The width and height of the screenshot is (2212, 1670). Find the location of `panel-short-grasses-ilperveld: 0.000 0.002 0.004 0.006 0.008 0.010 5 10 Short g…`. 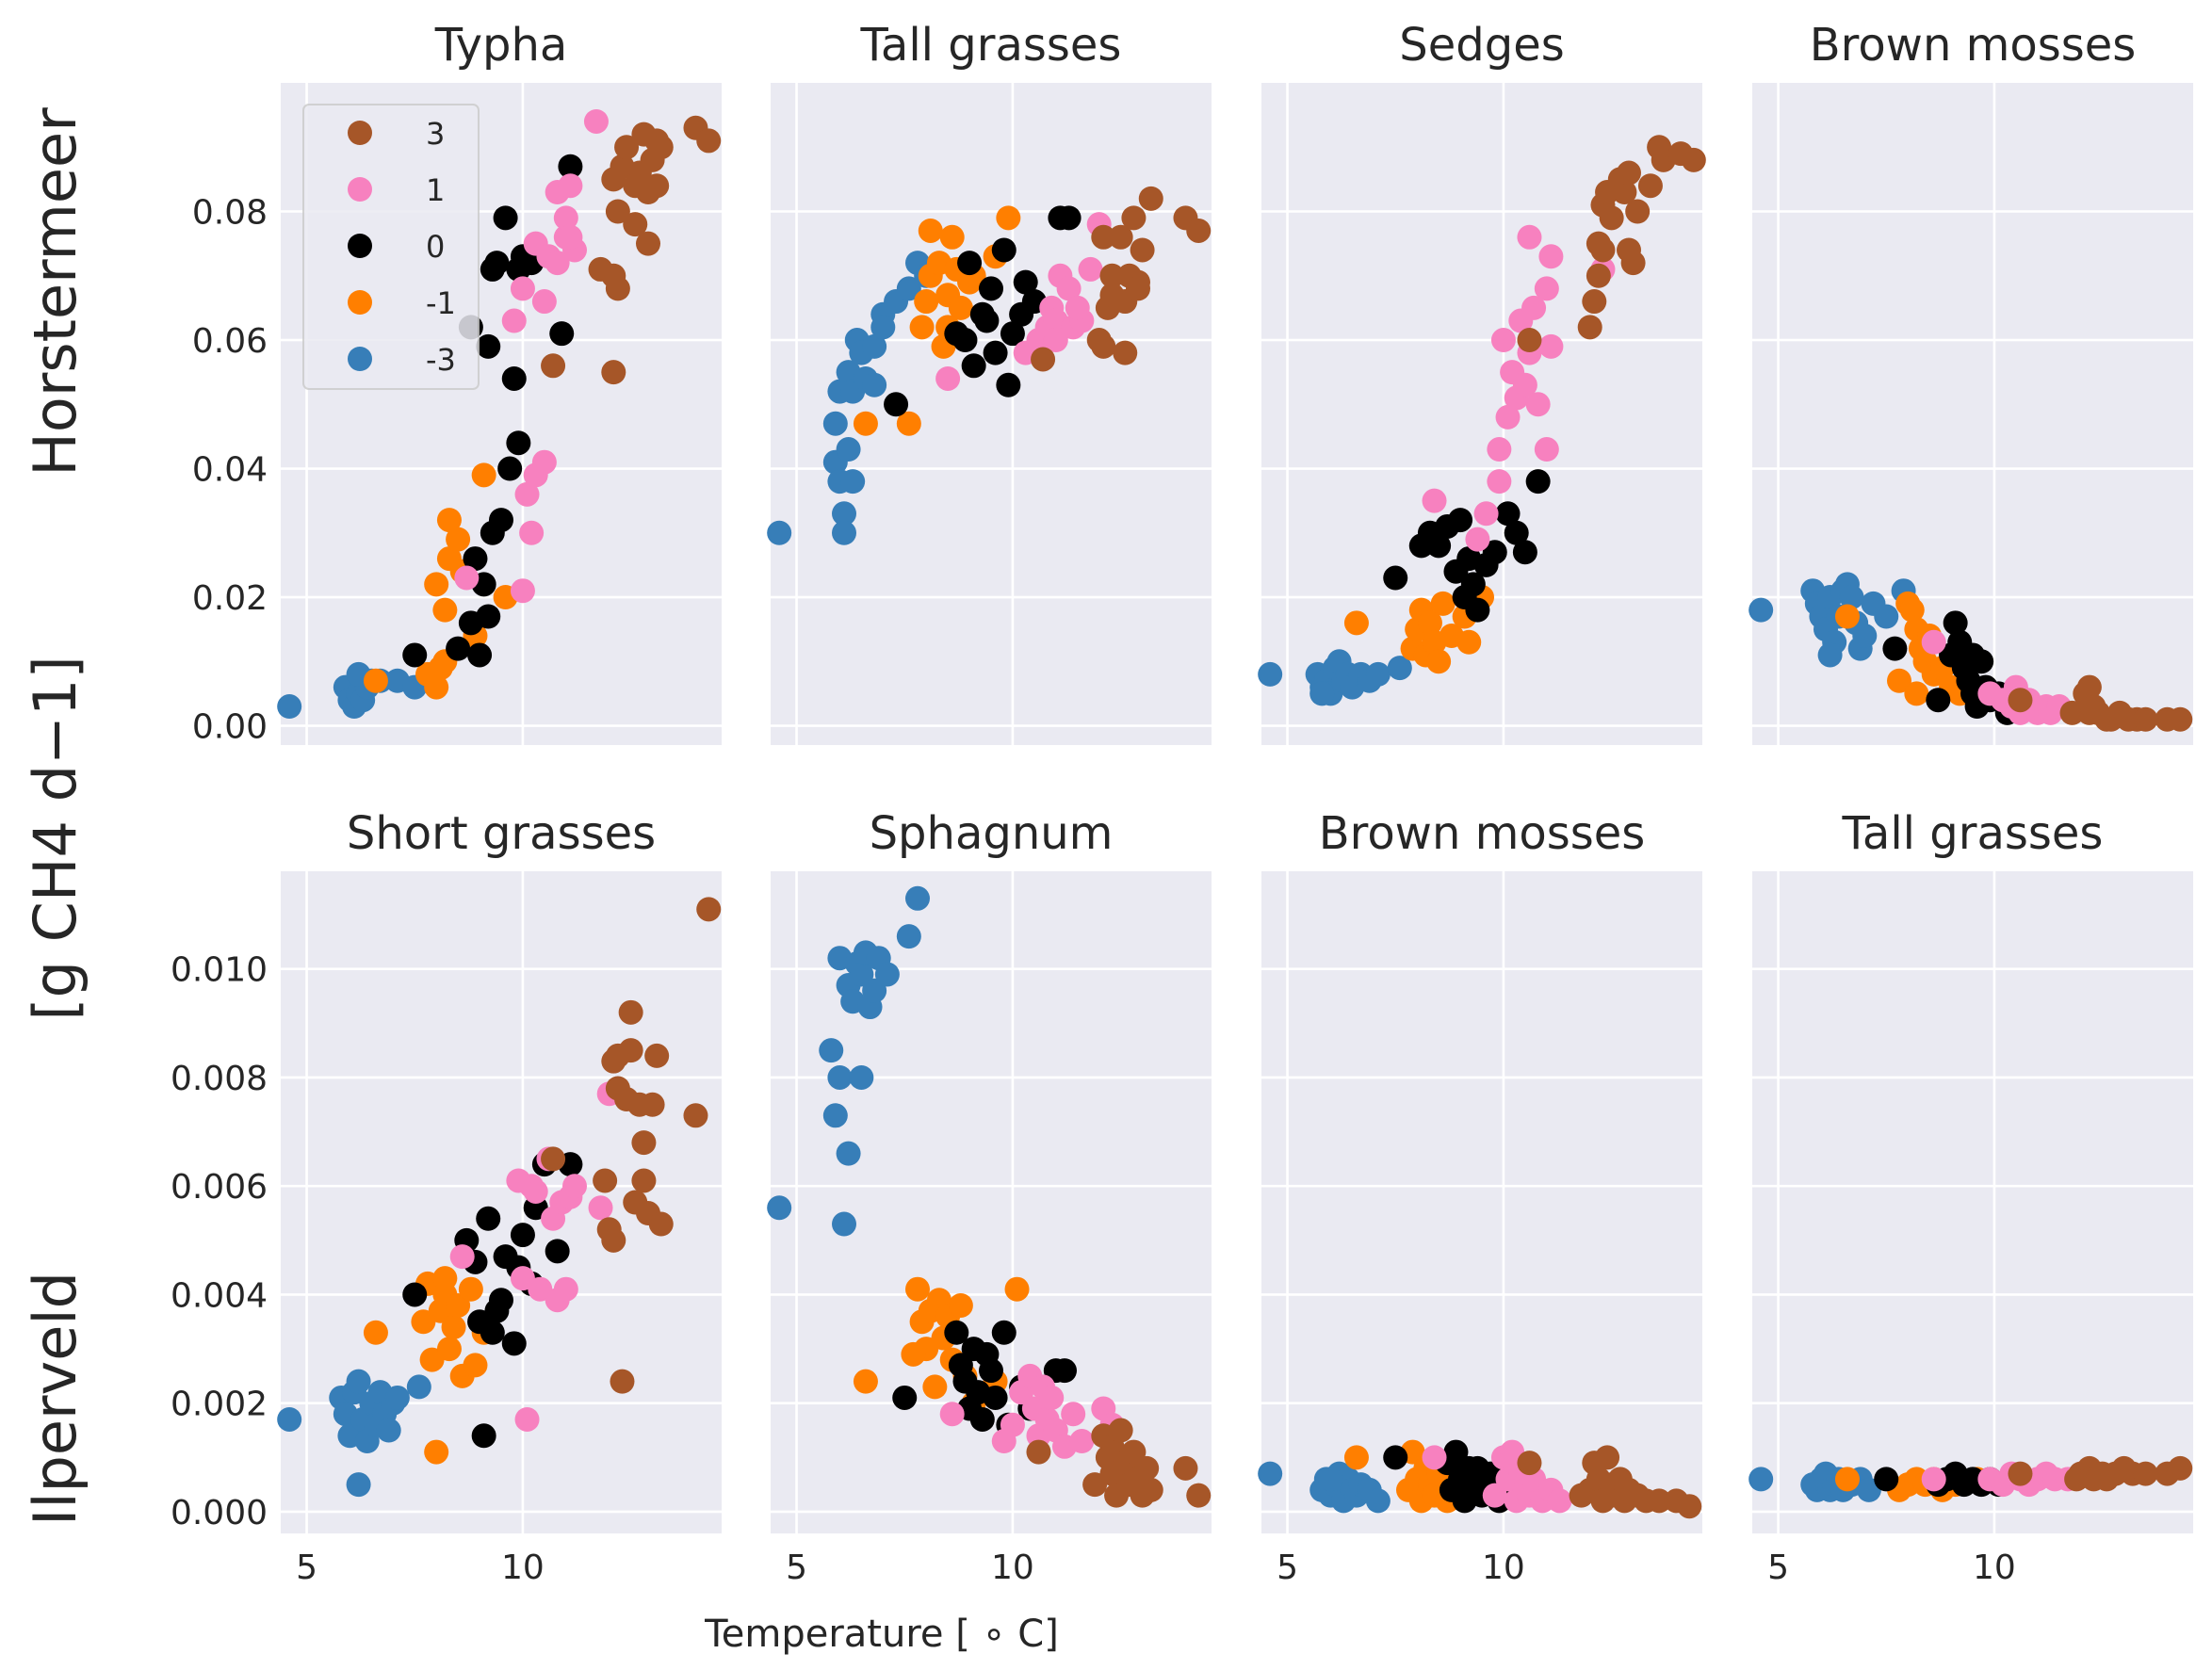

panel-short-grasses-ilperveld: 0.000 0.002 0.004 0.006 0.008 0.010 5 10 Short g… is located at coordinates (446, 1197).